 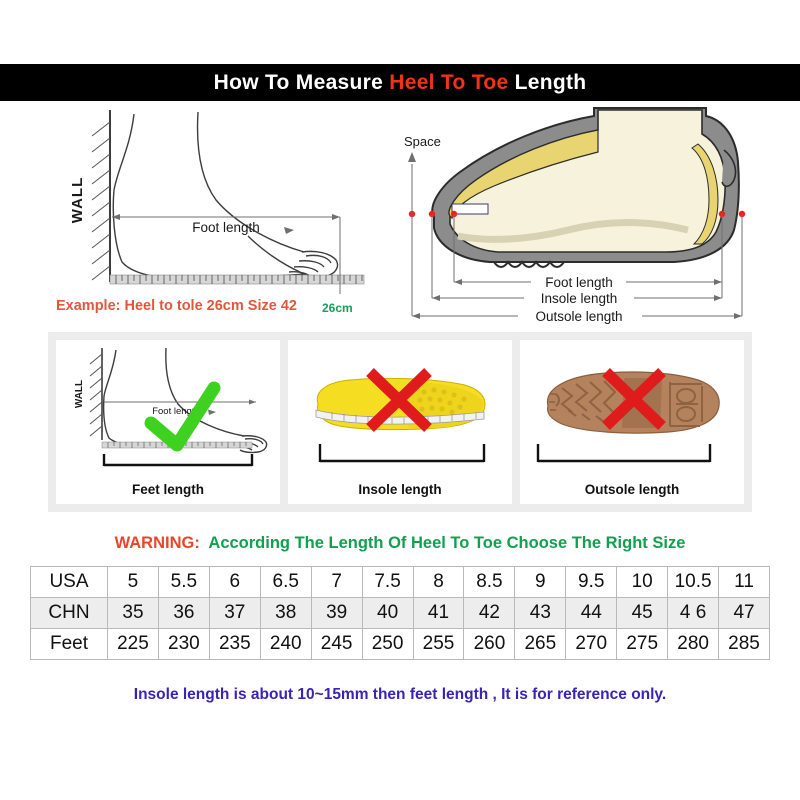 I want to click on foot-against-wall-diagram: WALL, so click(x=223, y=215).